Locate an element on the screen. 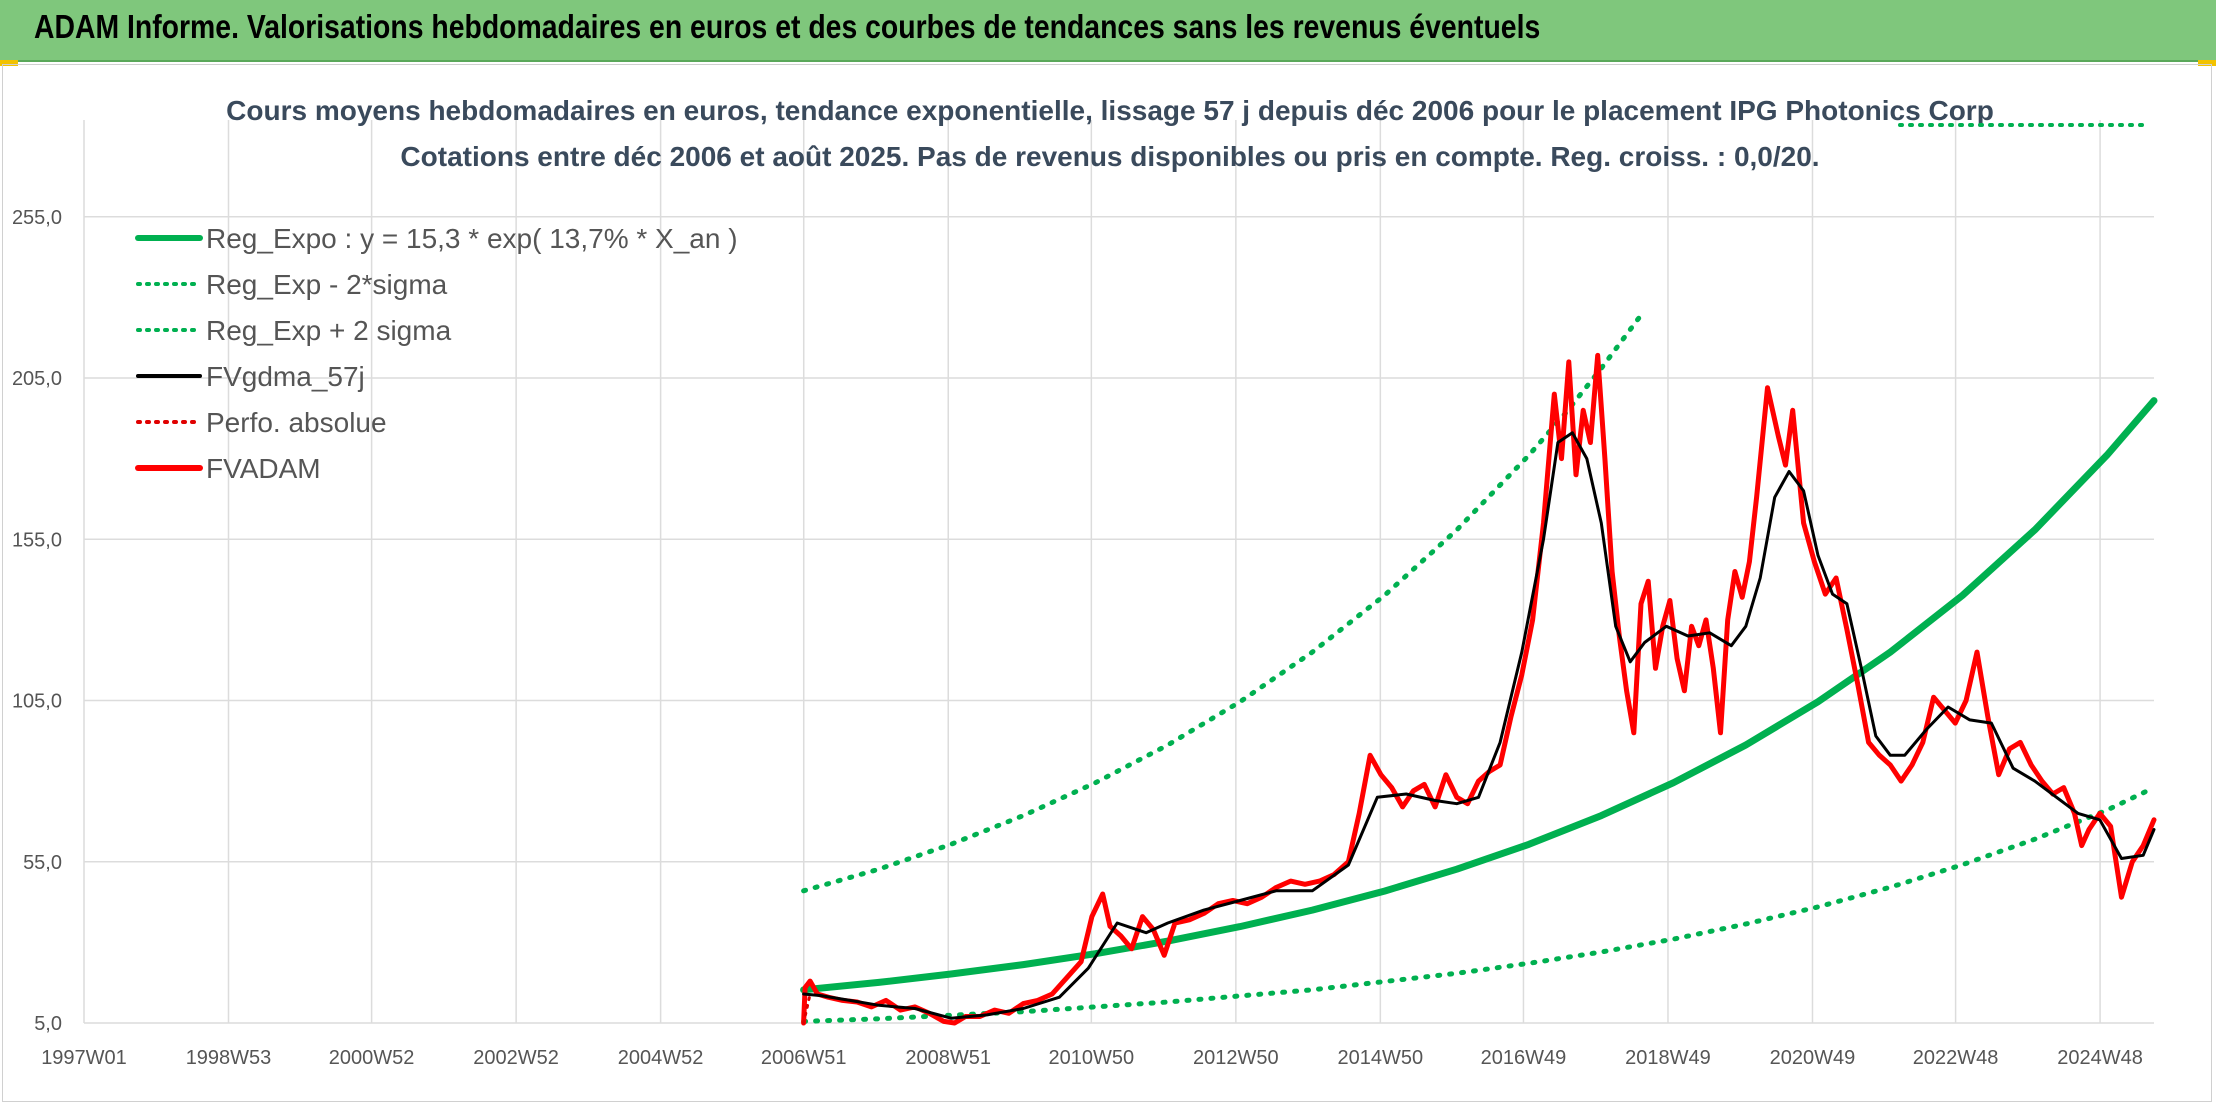 This screenshot has width=2216, height=1106. x-tick-label: 2004W52 is located at coordinates (661, 1058).